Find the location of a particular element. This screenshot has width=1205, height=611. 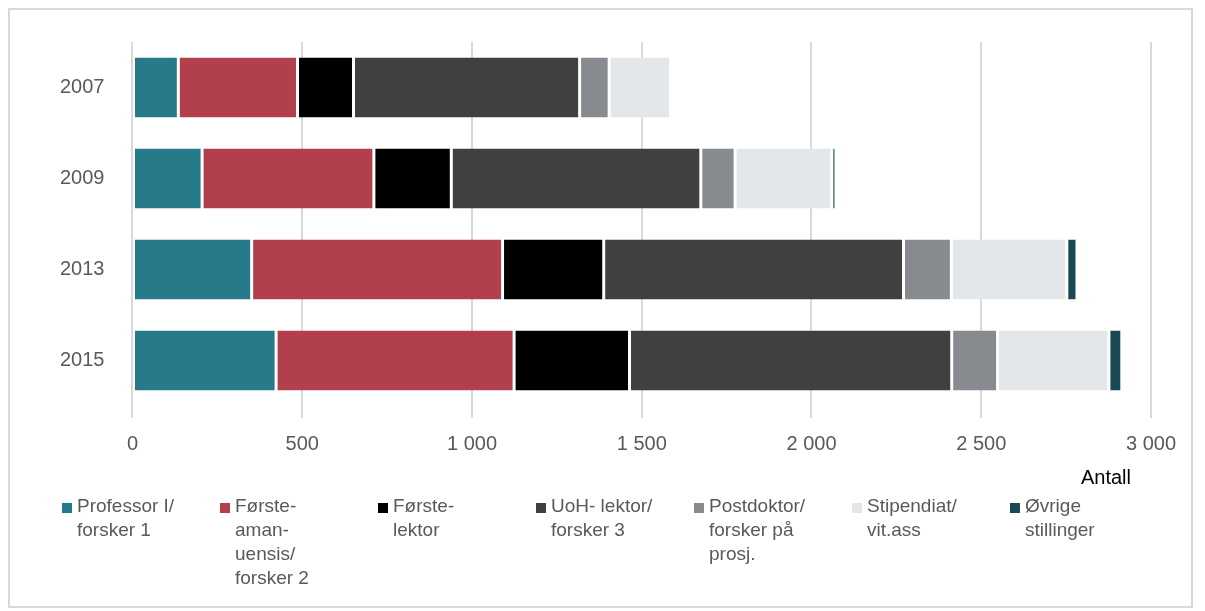

x-tick-label: 2 500 is located at coordinates (981, 442).